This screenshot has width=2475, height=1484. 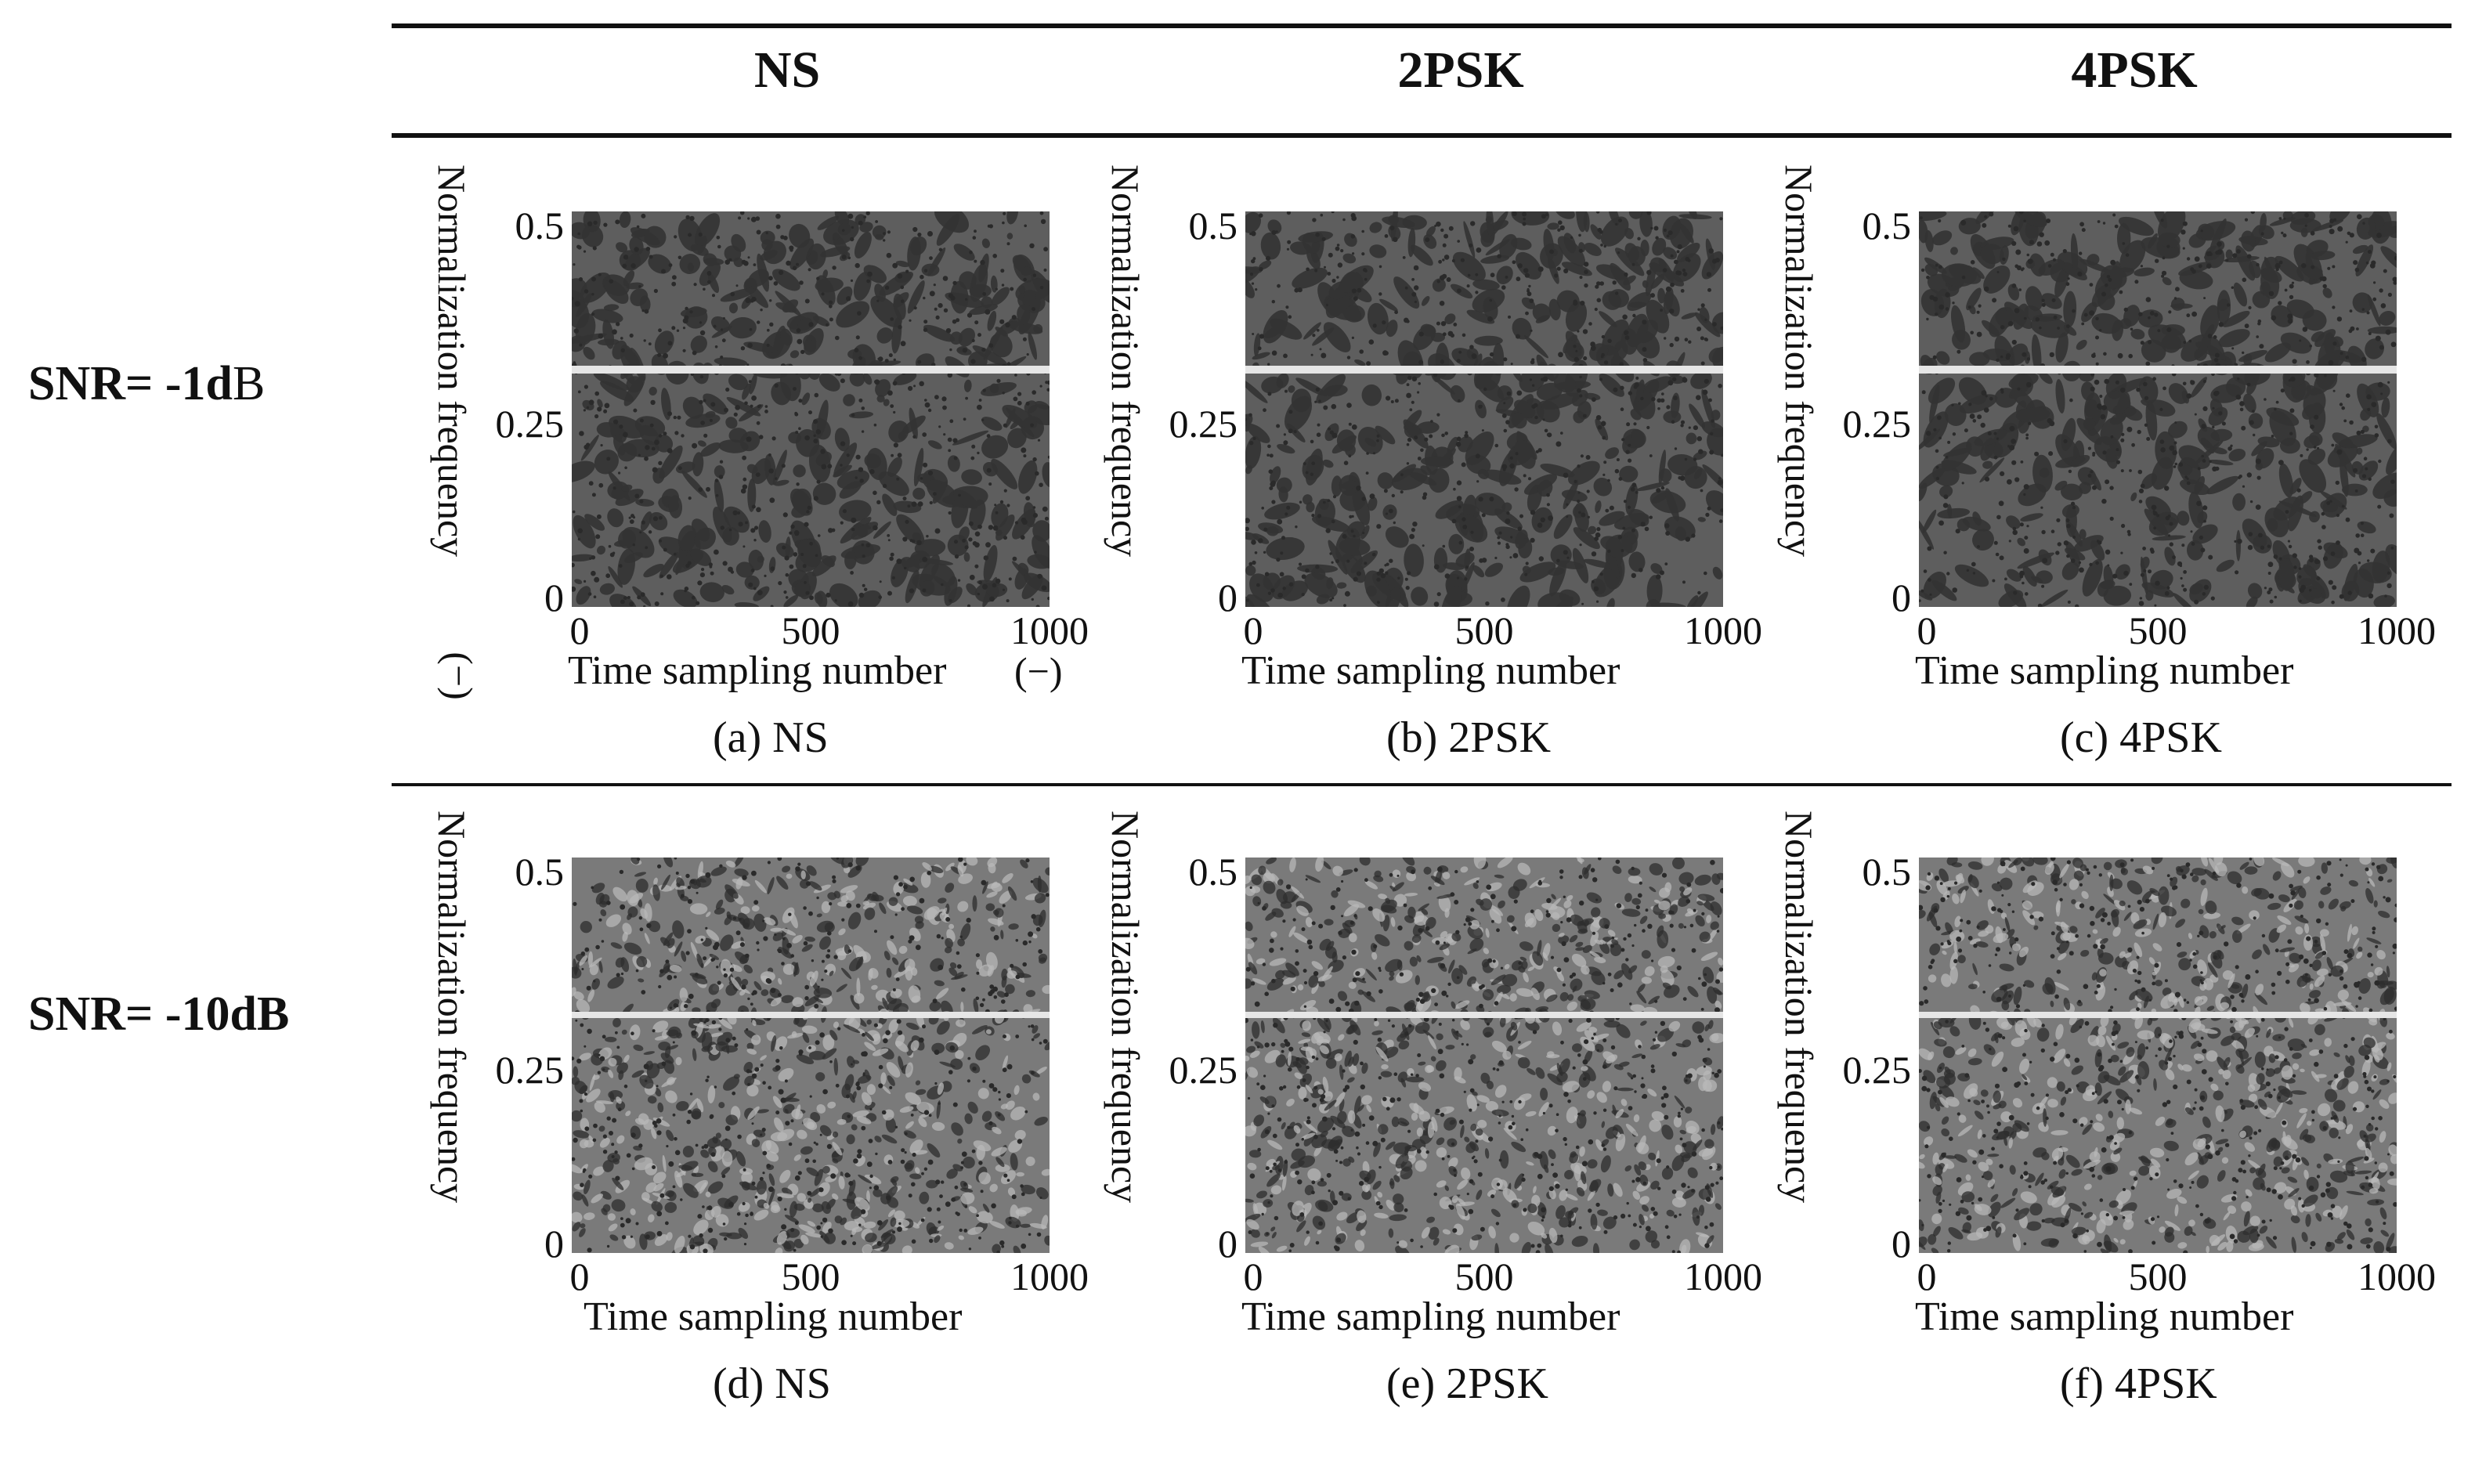 What do you see at coordinates (459, 676) in the screenshot?
I see `y-axis-unit: (−)` at bounding box center [459, 676].